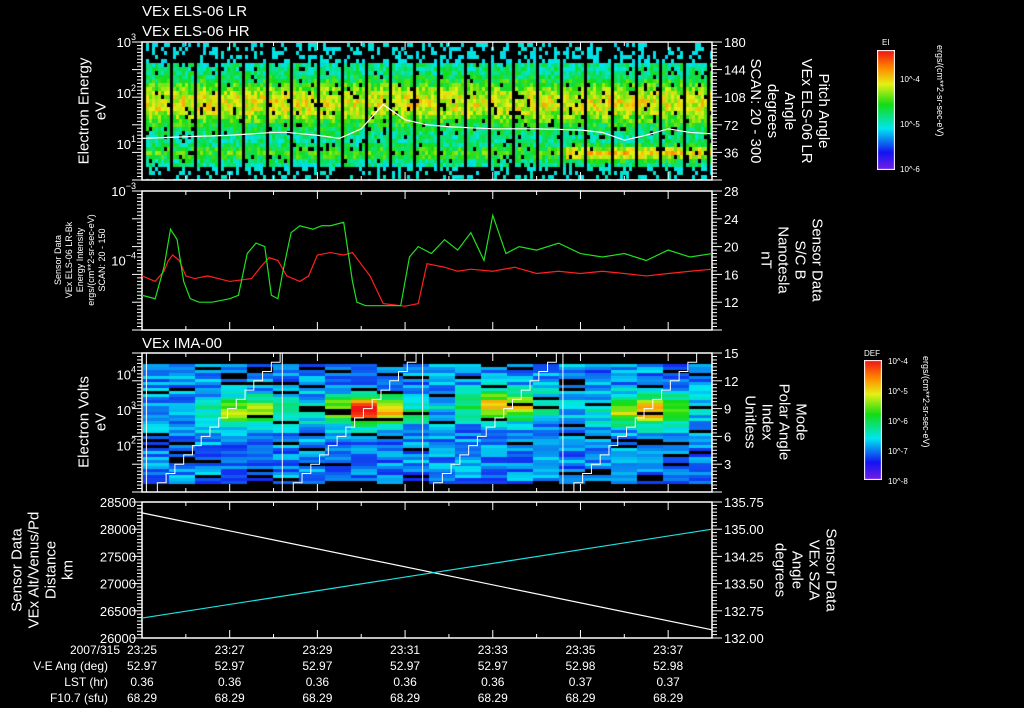 The width and height of the screenshot is (1024, 708). I want to click on right-tick-label: 16, so click(731, 274).